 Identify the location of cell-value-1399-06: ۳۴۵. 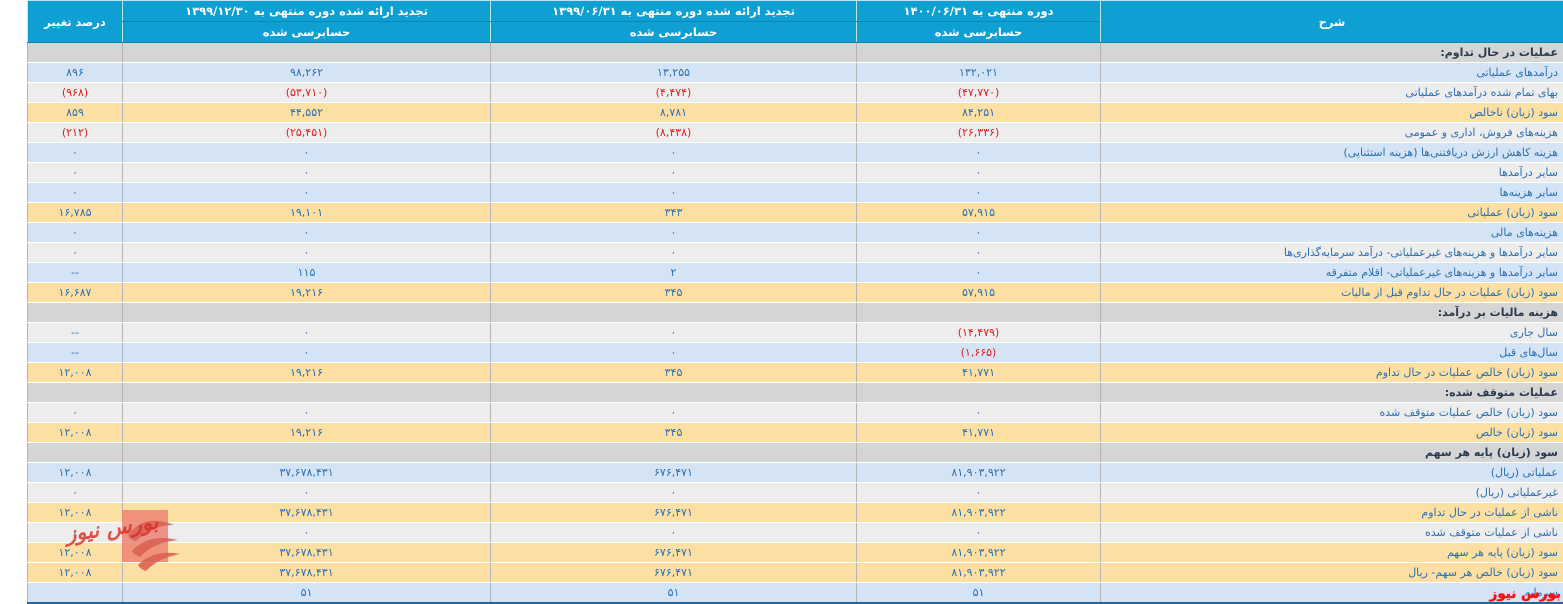
(674, 293).